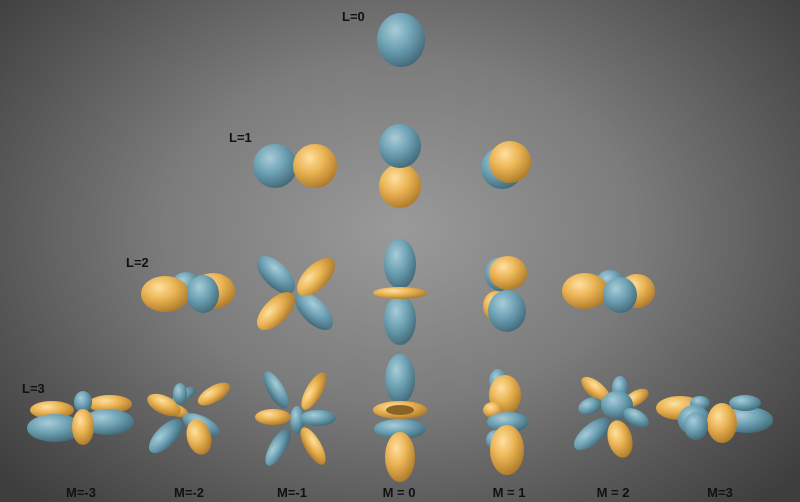 Image resolution: width=800 pixels, height=502 pixels. I want to click on column-label-m-3: M=-3, so click(81, 492).